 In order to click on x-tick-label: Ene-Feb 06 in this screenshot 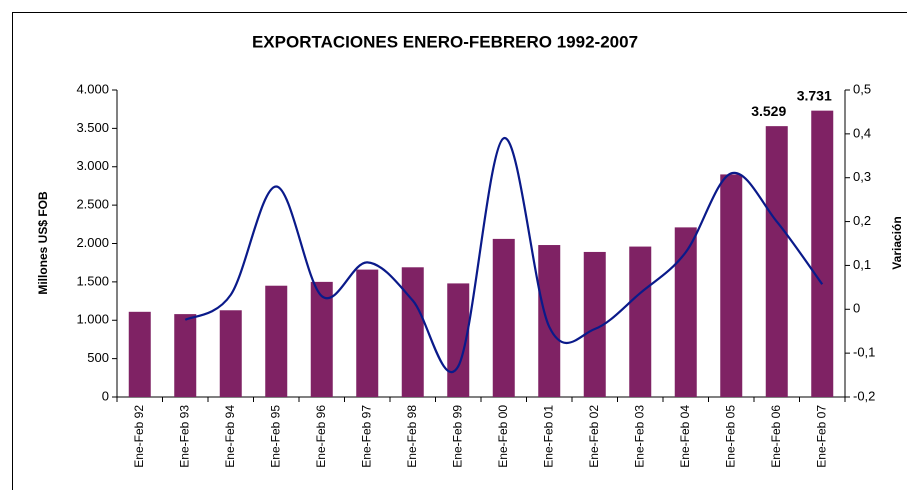, I will do `click(776, 436)`.